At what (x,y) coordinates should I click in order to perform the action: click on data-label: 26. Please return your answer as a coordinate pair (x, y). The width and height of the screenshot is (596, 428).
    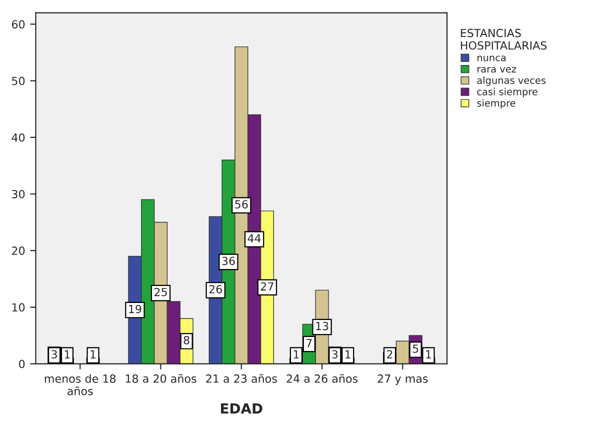
    Looking at the image, I should click on (215, 289).